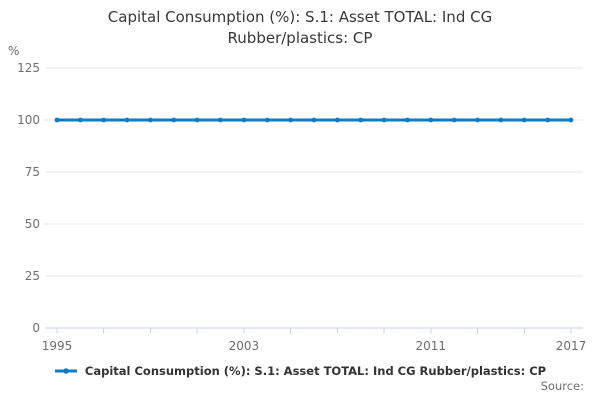  I want to click on y-tick-label: 125, so click(28, 68).